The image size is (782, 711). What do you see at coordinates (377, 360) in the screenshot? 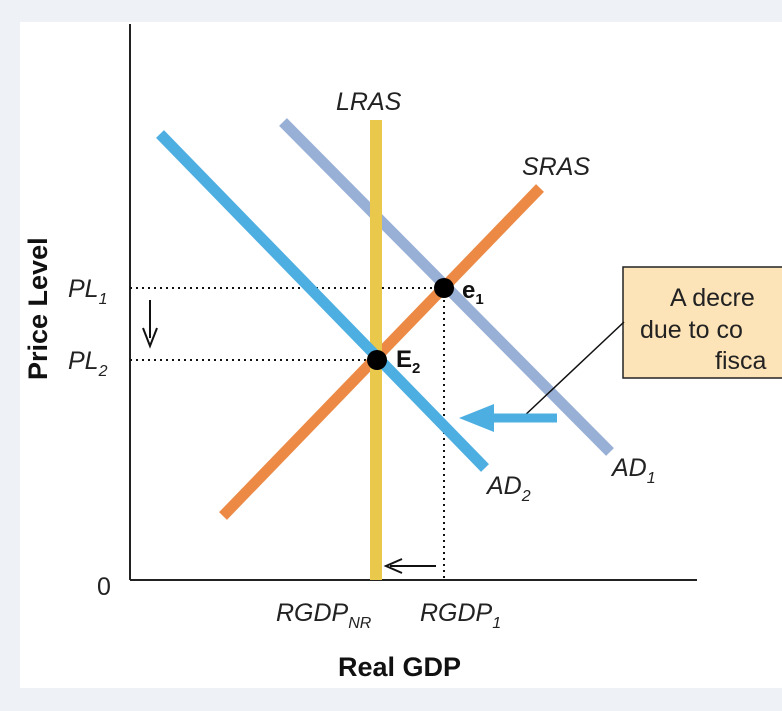
I see `equilibrium-point-e2` at bounding box center [377, 360].